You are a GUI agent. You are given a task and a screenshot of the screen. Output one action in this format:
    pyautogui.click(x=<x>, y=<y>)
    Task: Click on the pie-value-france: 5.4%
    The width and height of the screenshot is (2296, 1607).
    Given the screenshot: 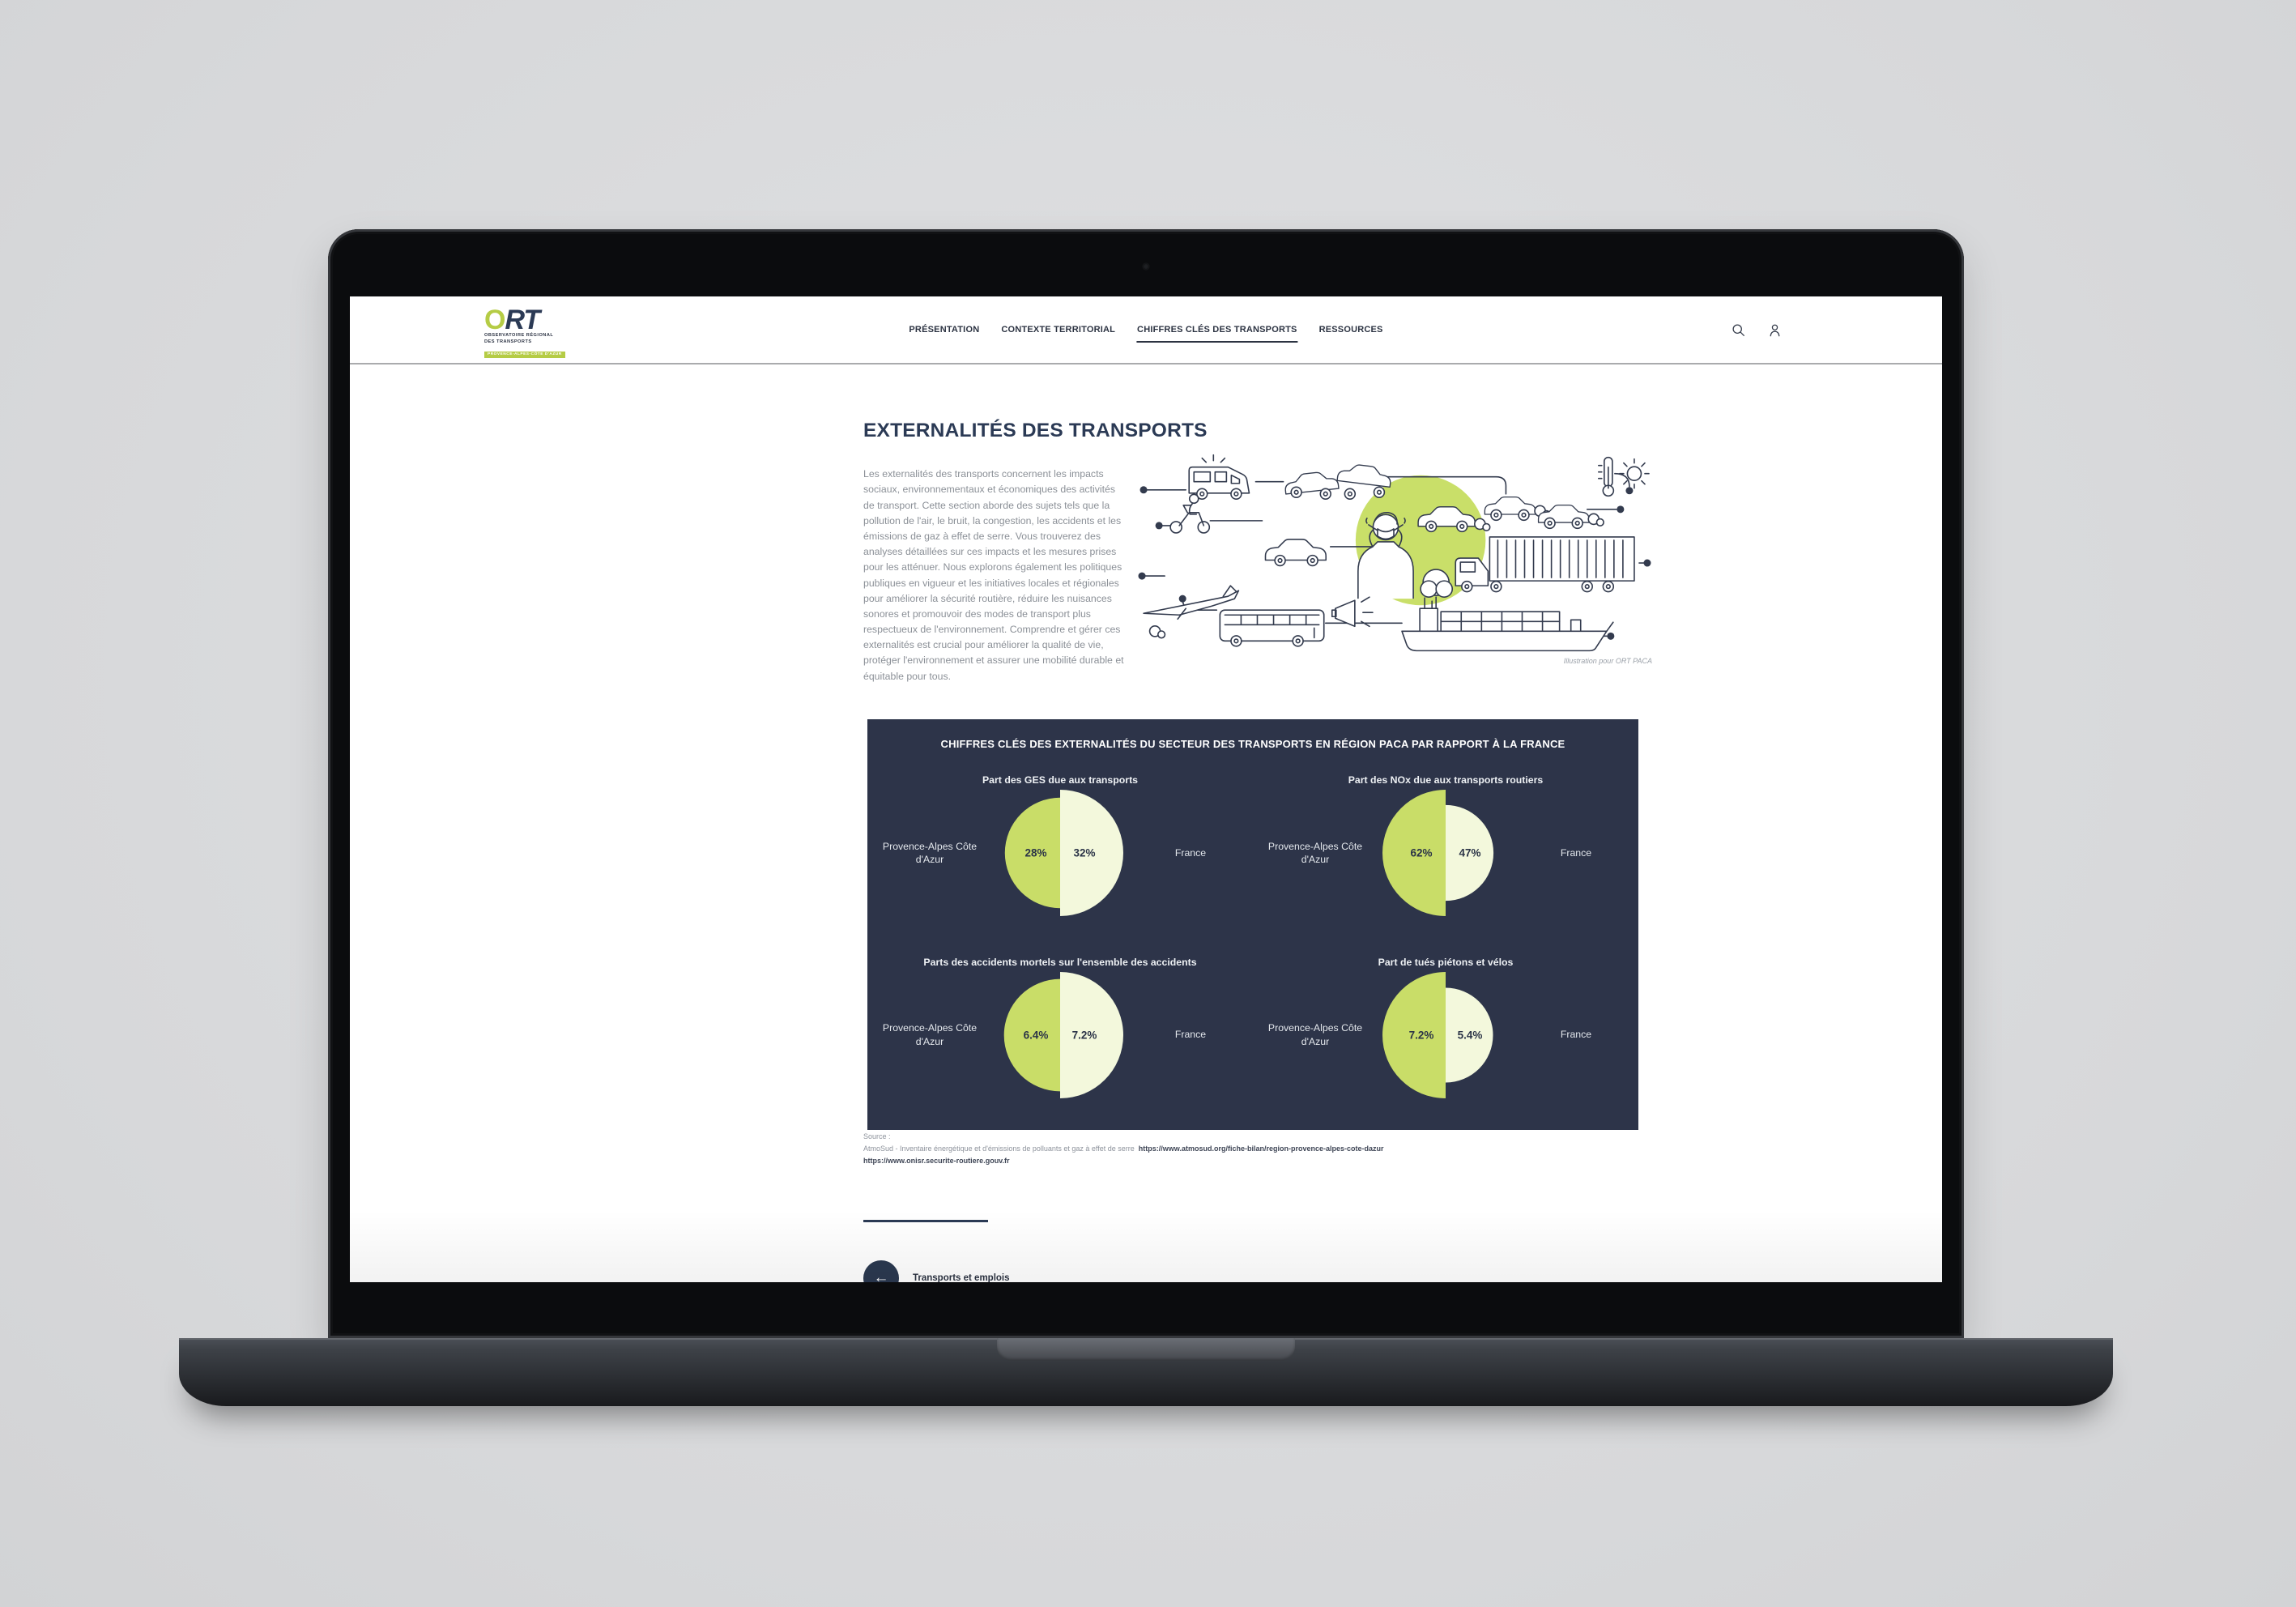 What is the action you would take?
    pyautogui.click(x=1471, y=1035)
    